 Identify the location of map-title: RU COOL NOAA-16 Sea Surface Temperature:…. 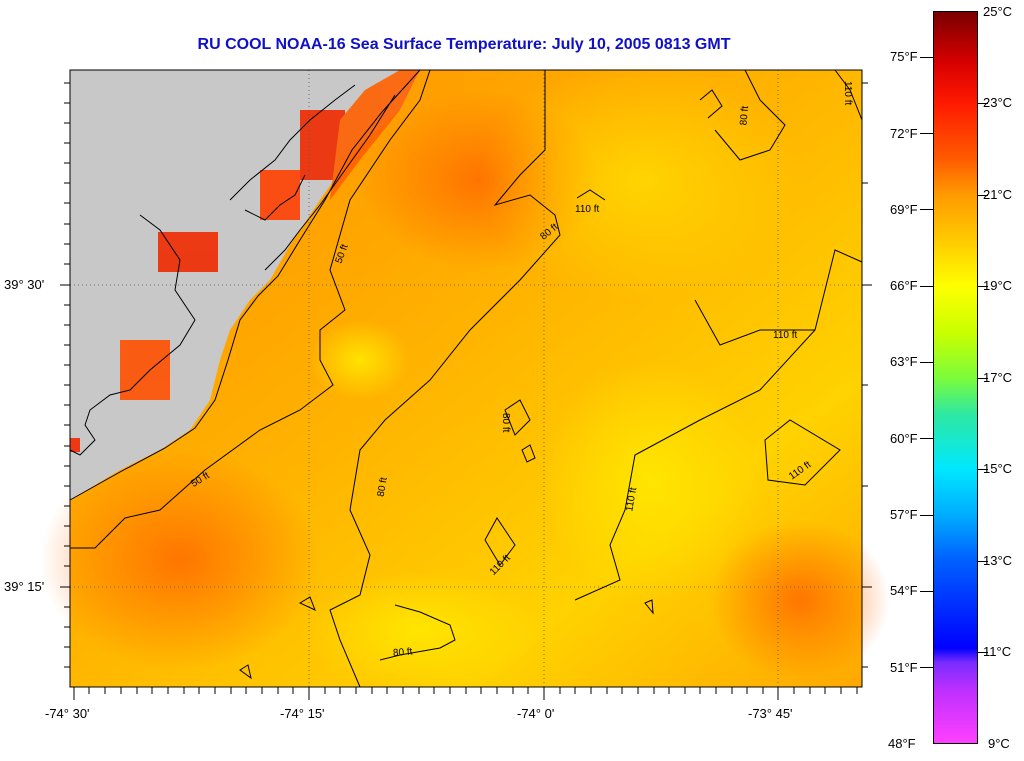
(464, 44).